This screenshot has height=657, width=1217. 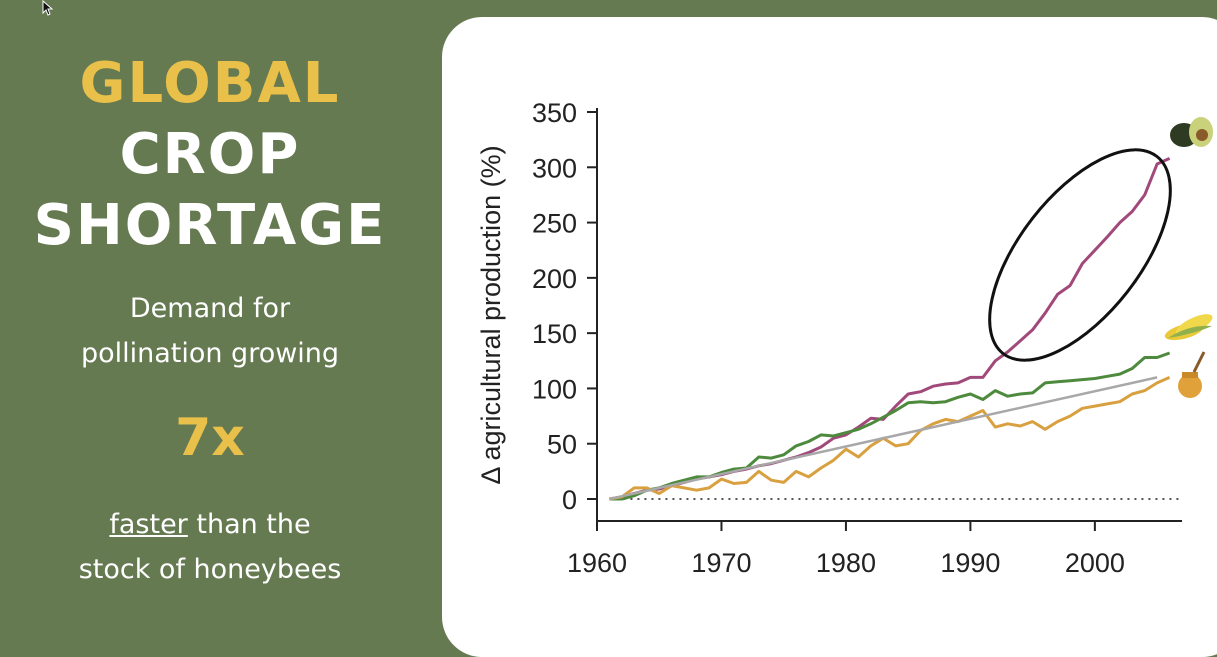 What do you see at coordinates (554, 168) in the screenshot?
I see `y-tick-label: 300` at bounding box center [554, 168].